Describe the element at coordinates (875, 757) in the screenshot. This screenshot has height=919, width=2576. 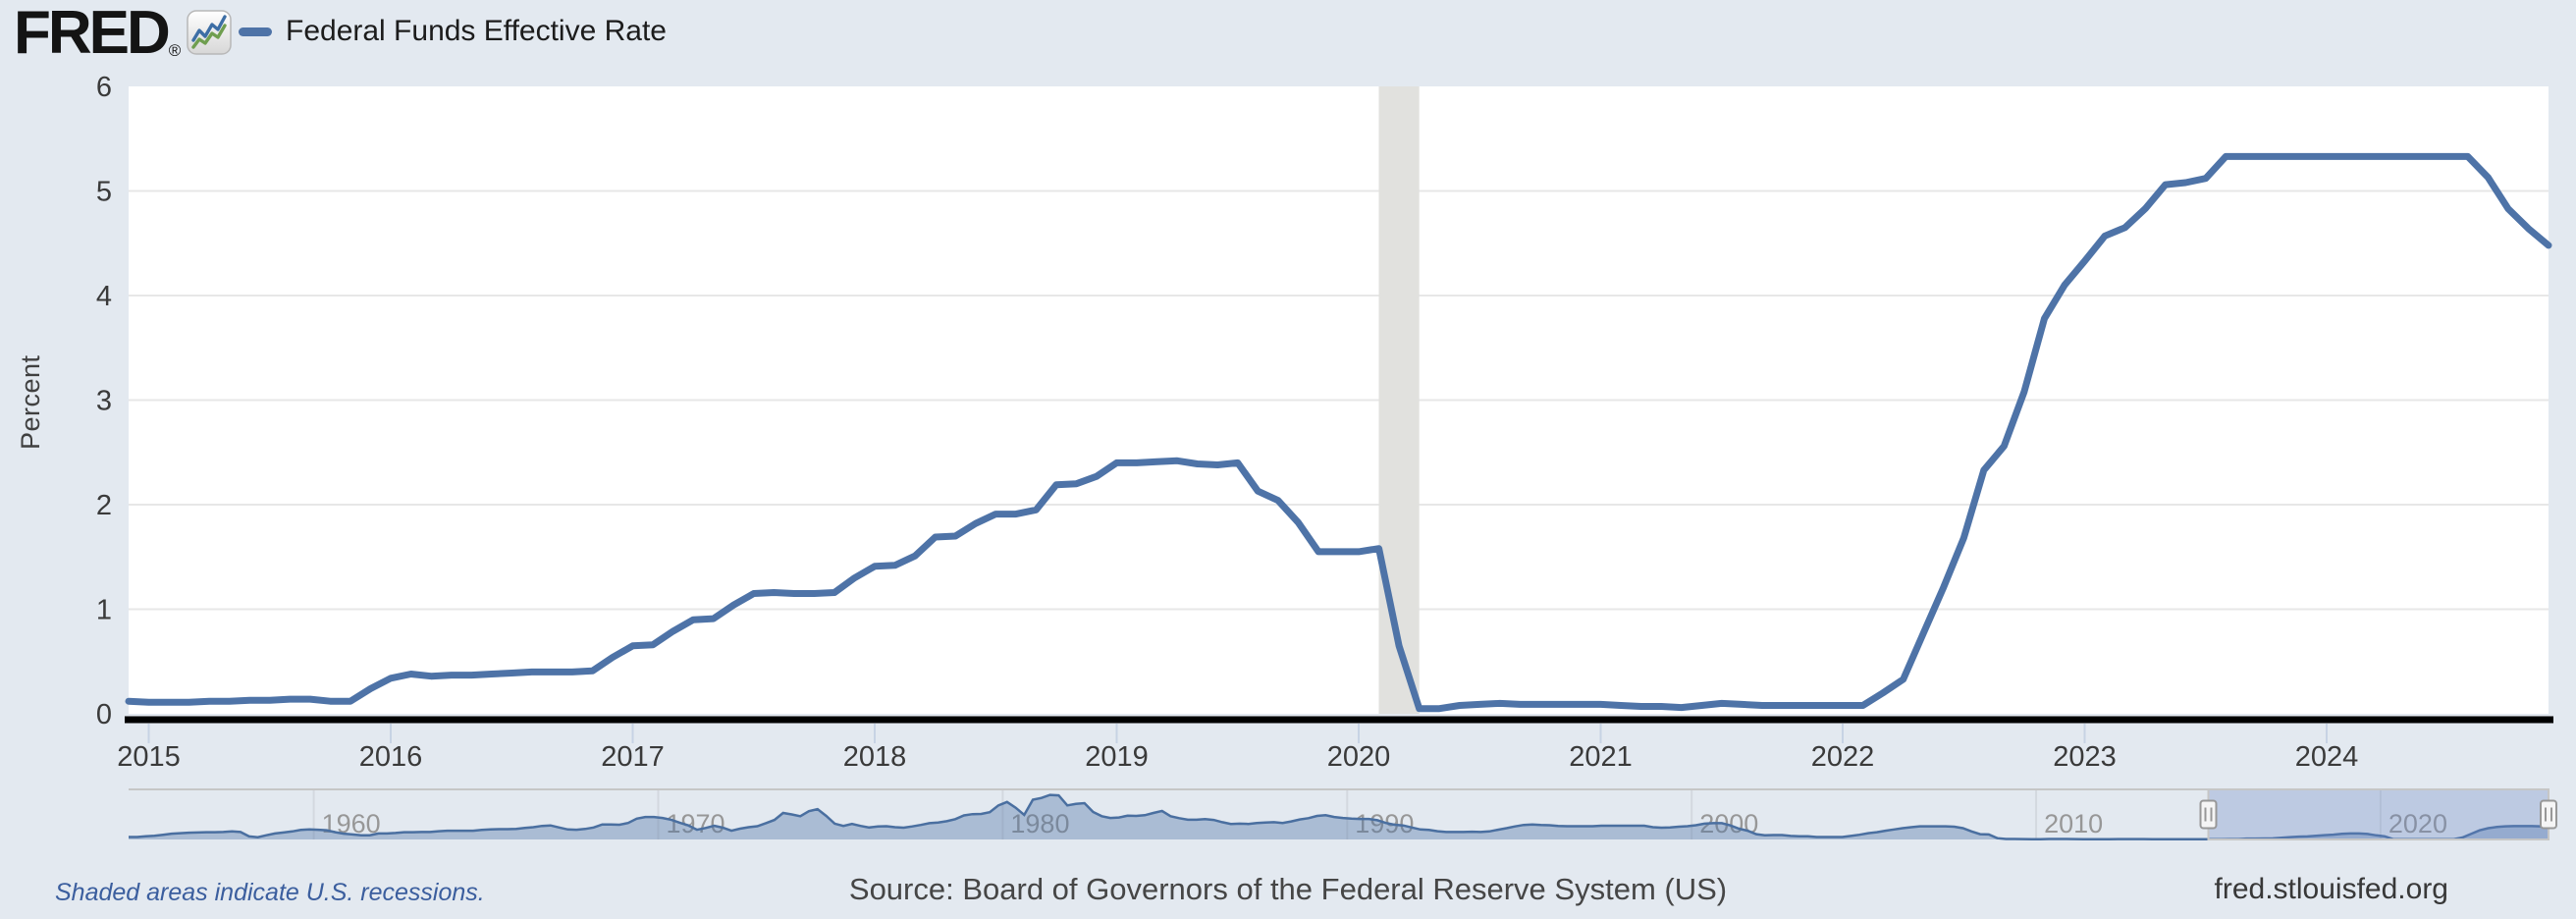
I see `x-tick-label: 2018` at that location.